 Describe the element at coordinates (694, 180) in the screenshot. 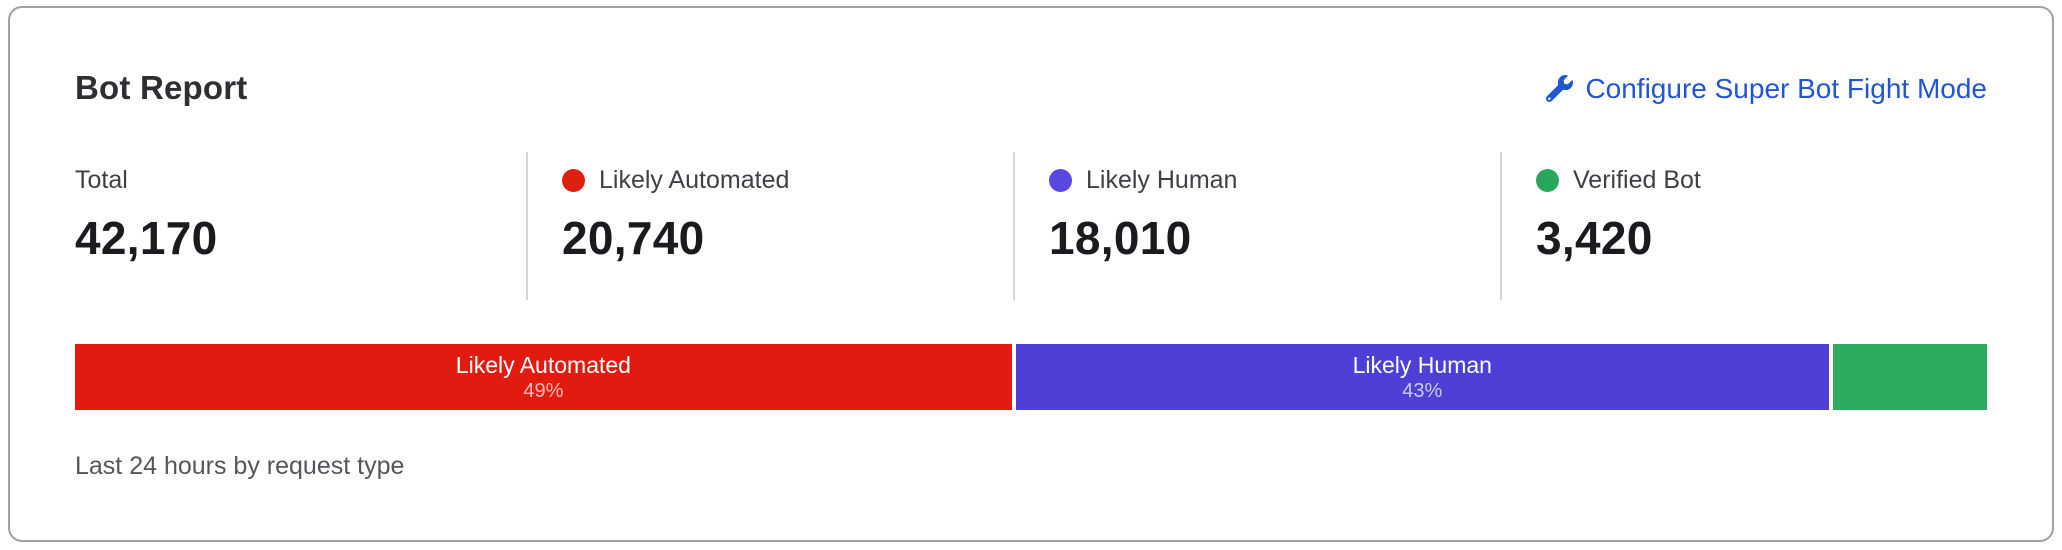

I see `stat-label: Likely Automated` at that location.